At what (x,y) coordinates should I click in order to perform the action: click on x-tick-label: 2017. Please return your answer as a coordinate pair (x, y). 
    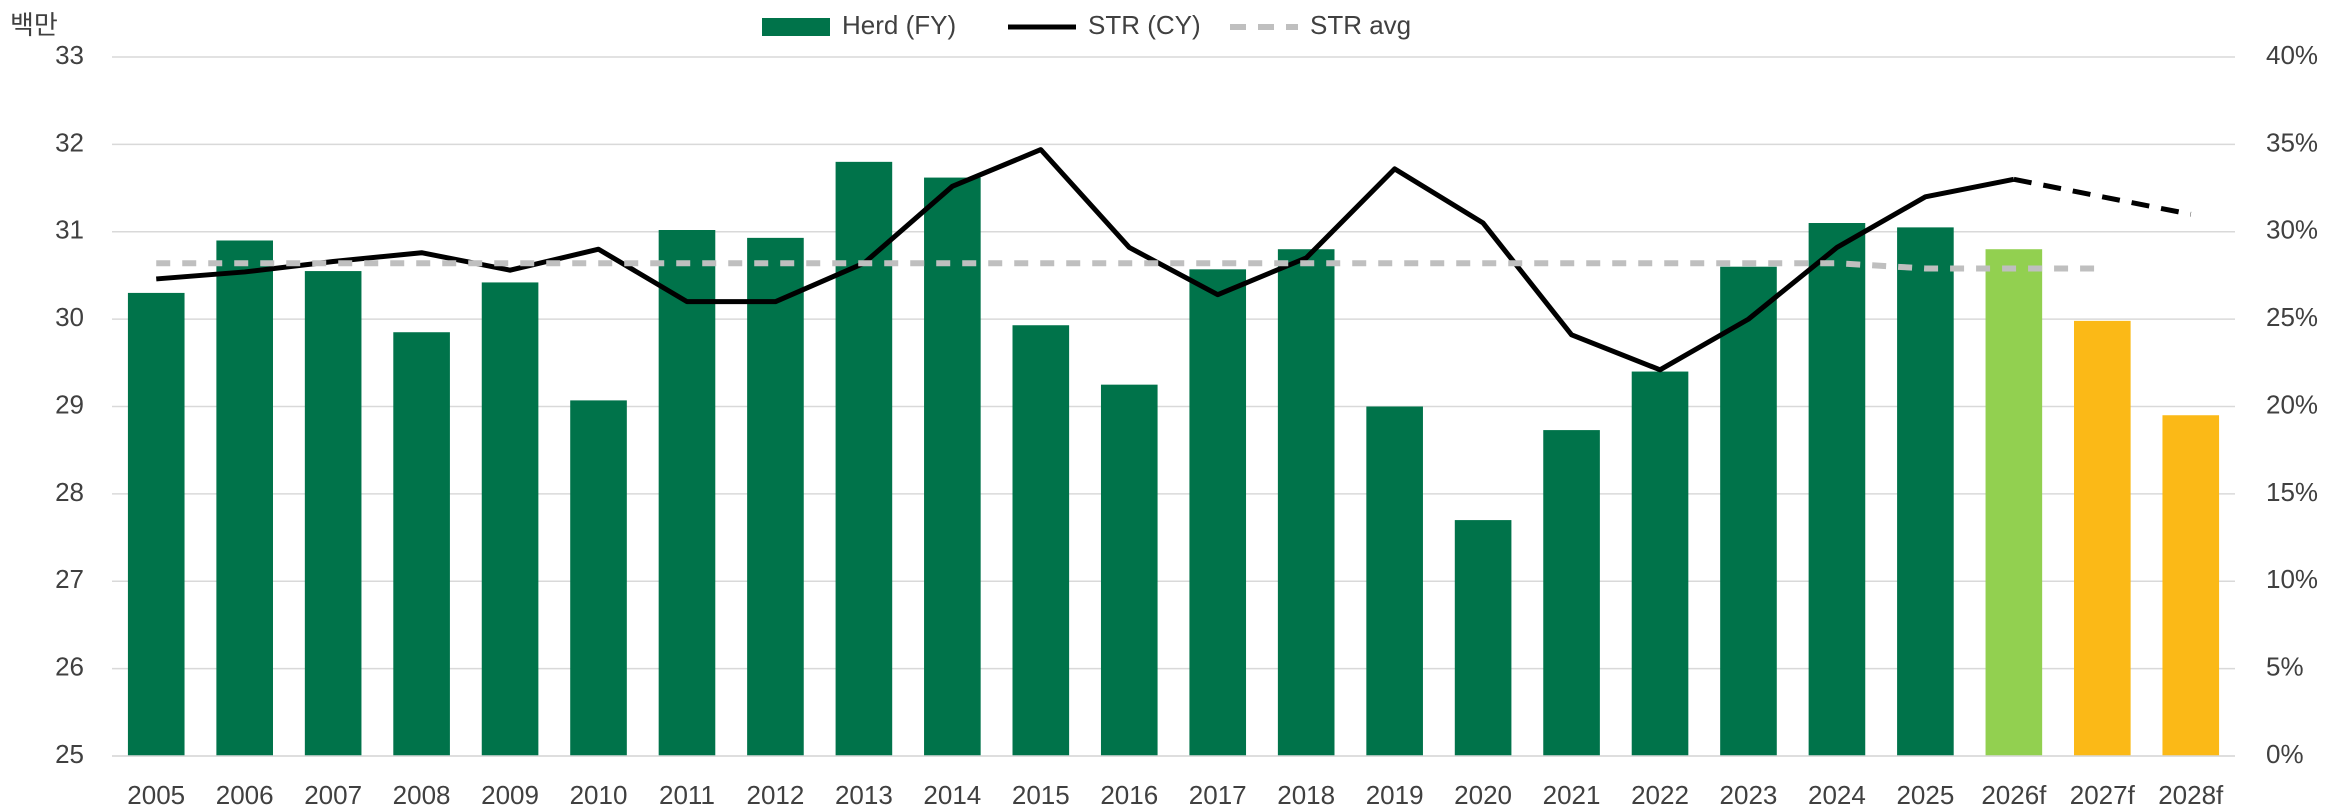
    Looking at the image, I should click on (1218, 795).